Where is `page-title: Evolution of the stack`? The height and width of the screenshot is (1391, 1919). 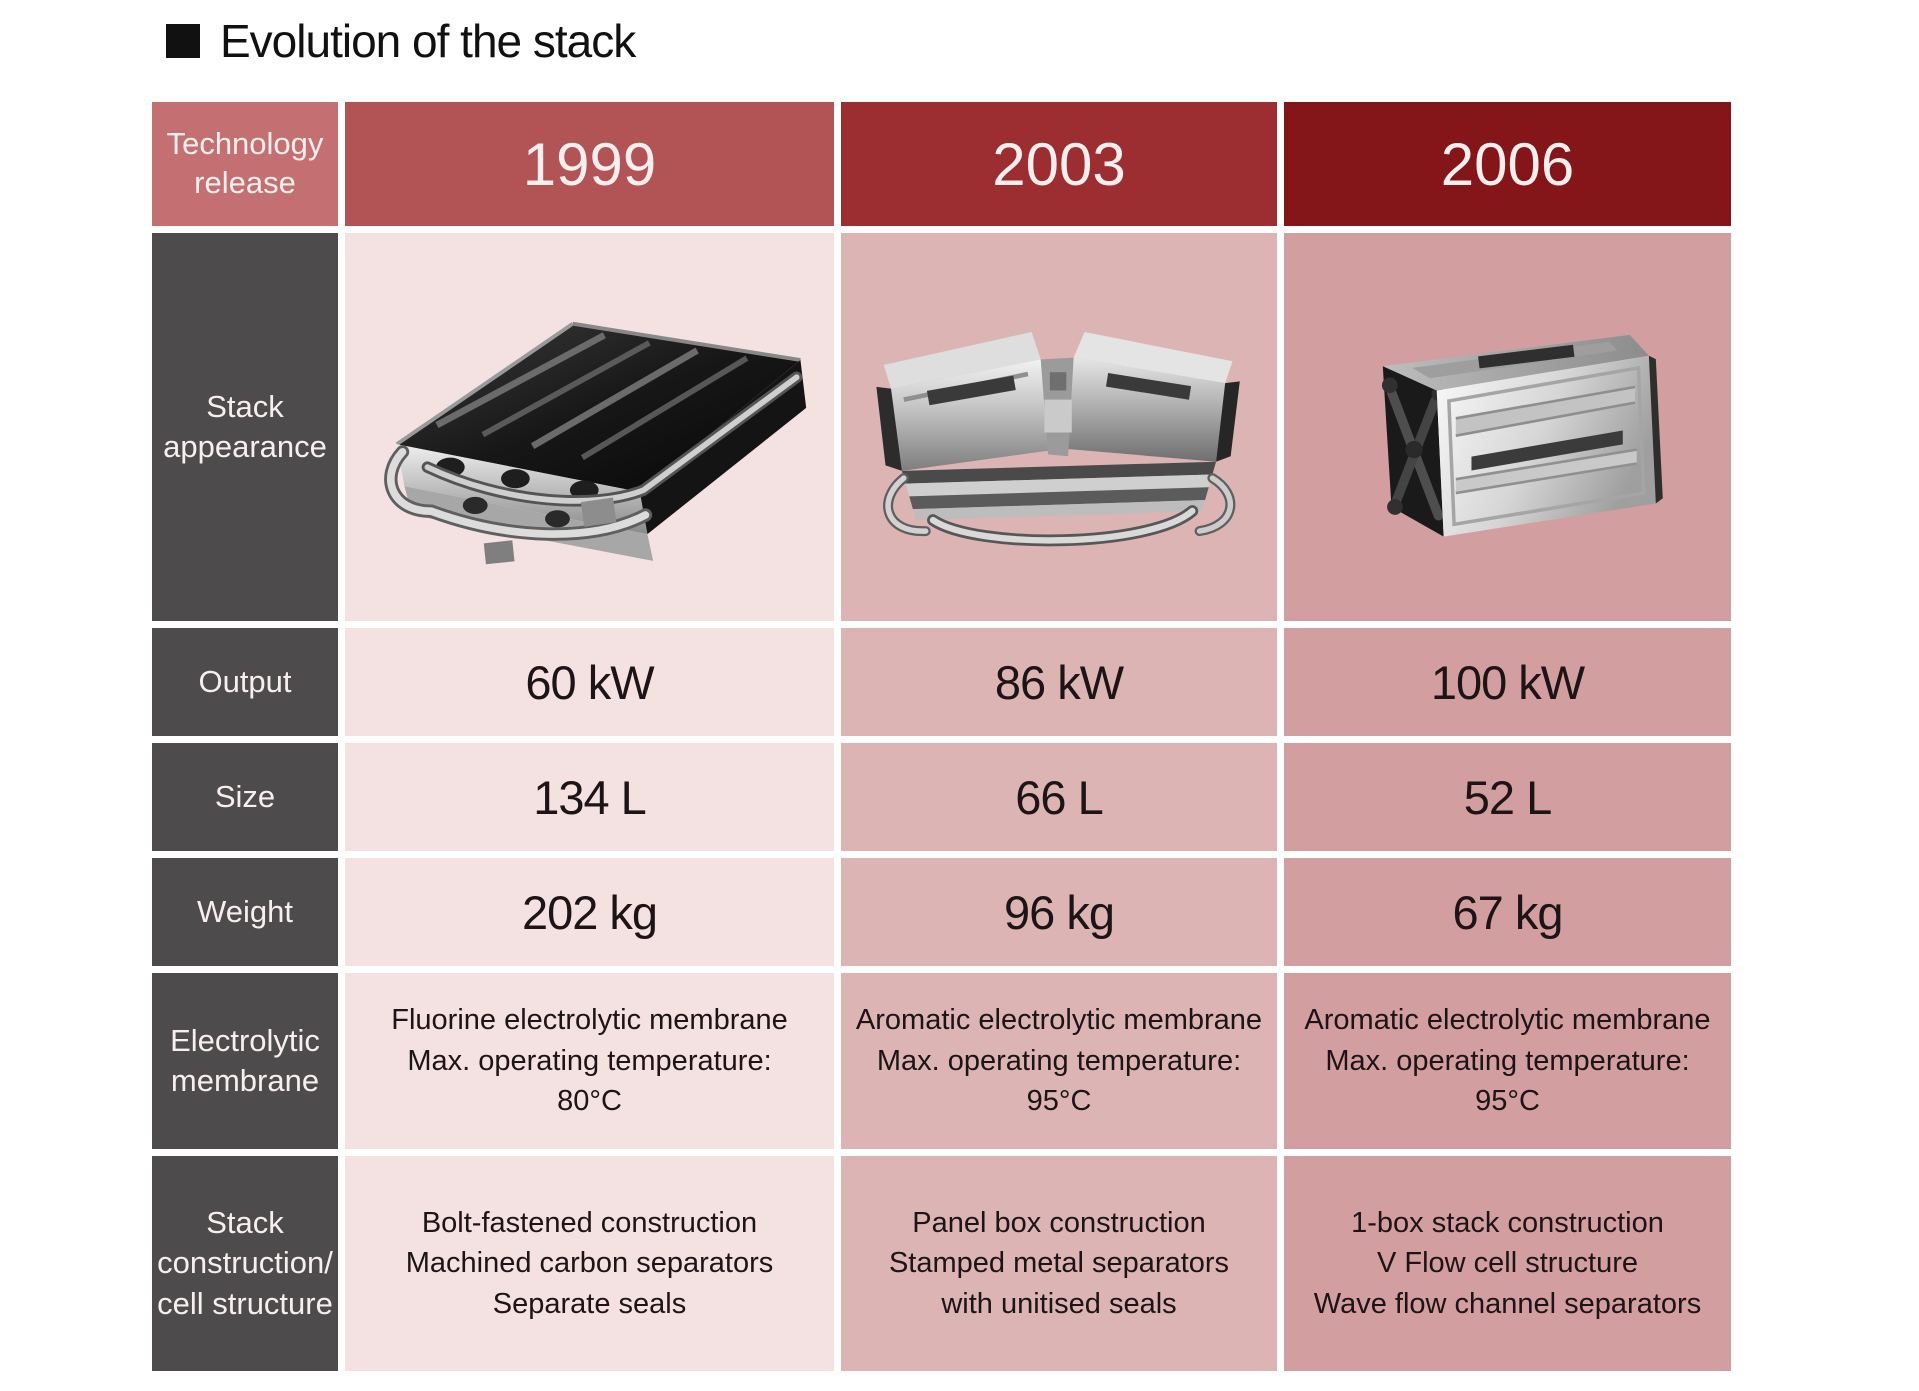
page-title: Evolution of the stack is located at coordinates (401, 41).